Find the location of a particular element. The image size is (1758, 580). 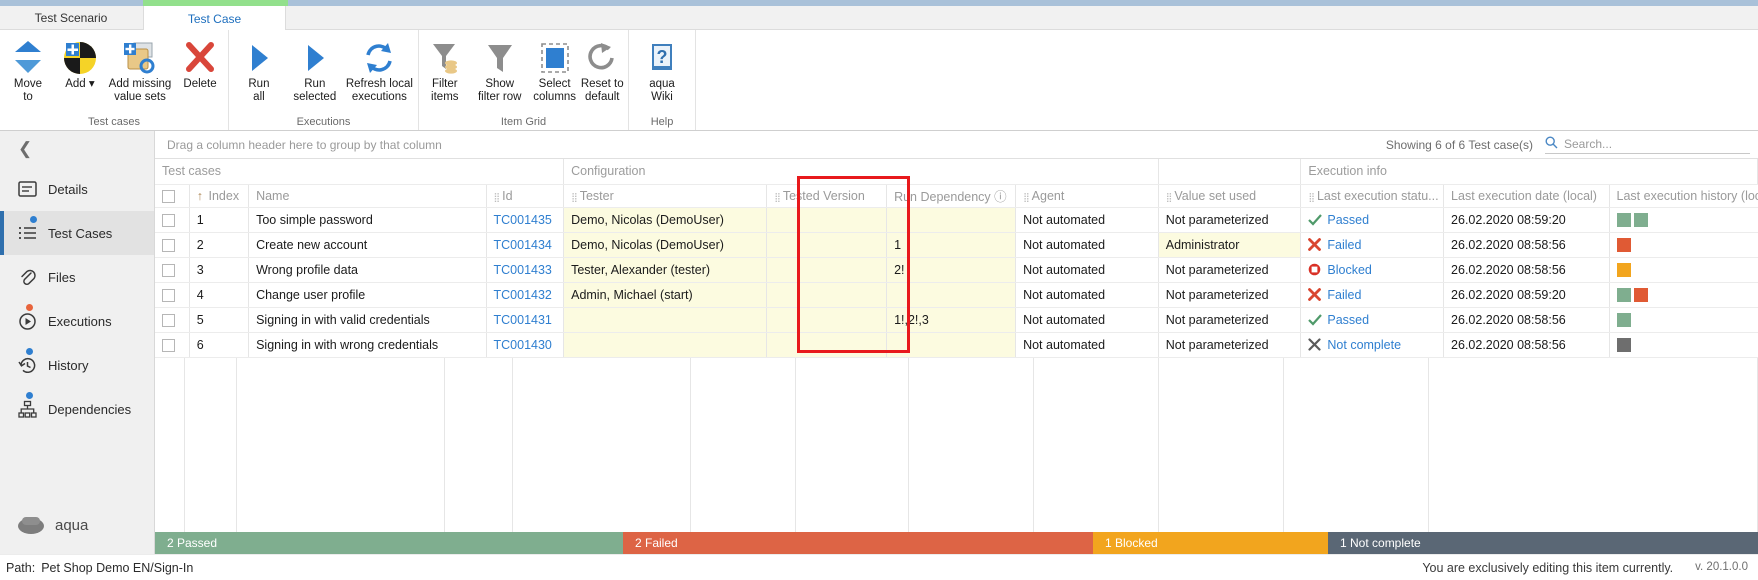

ribbon-button-aqua-wiki: ? aqua Wiki is located at coordinates (662, 71).